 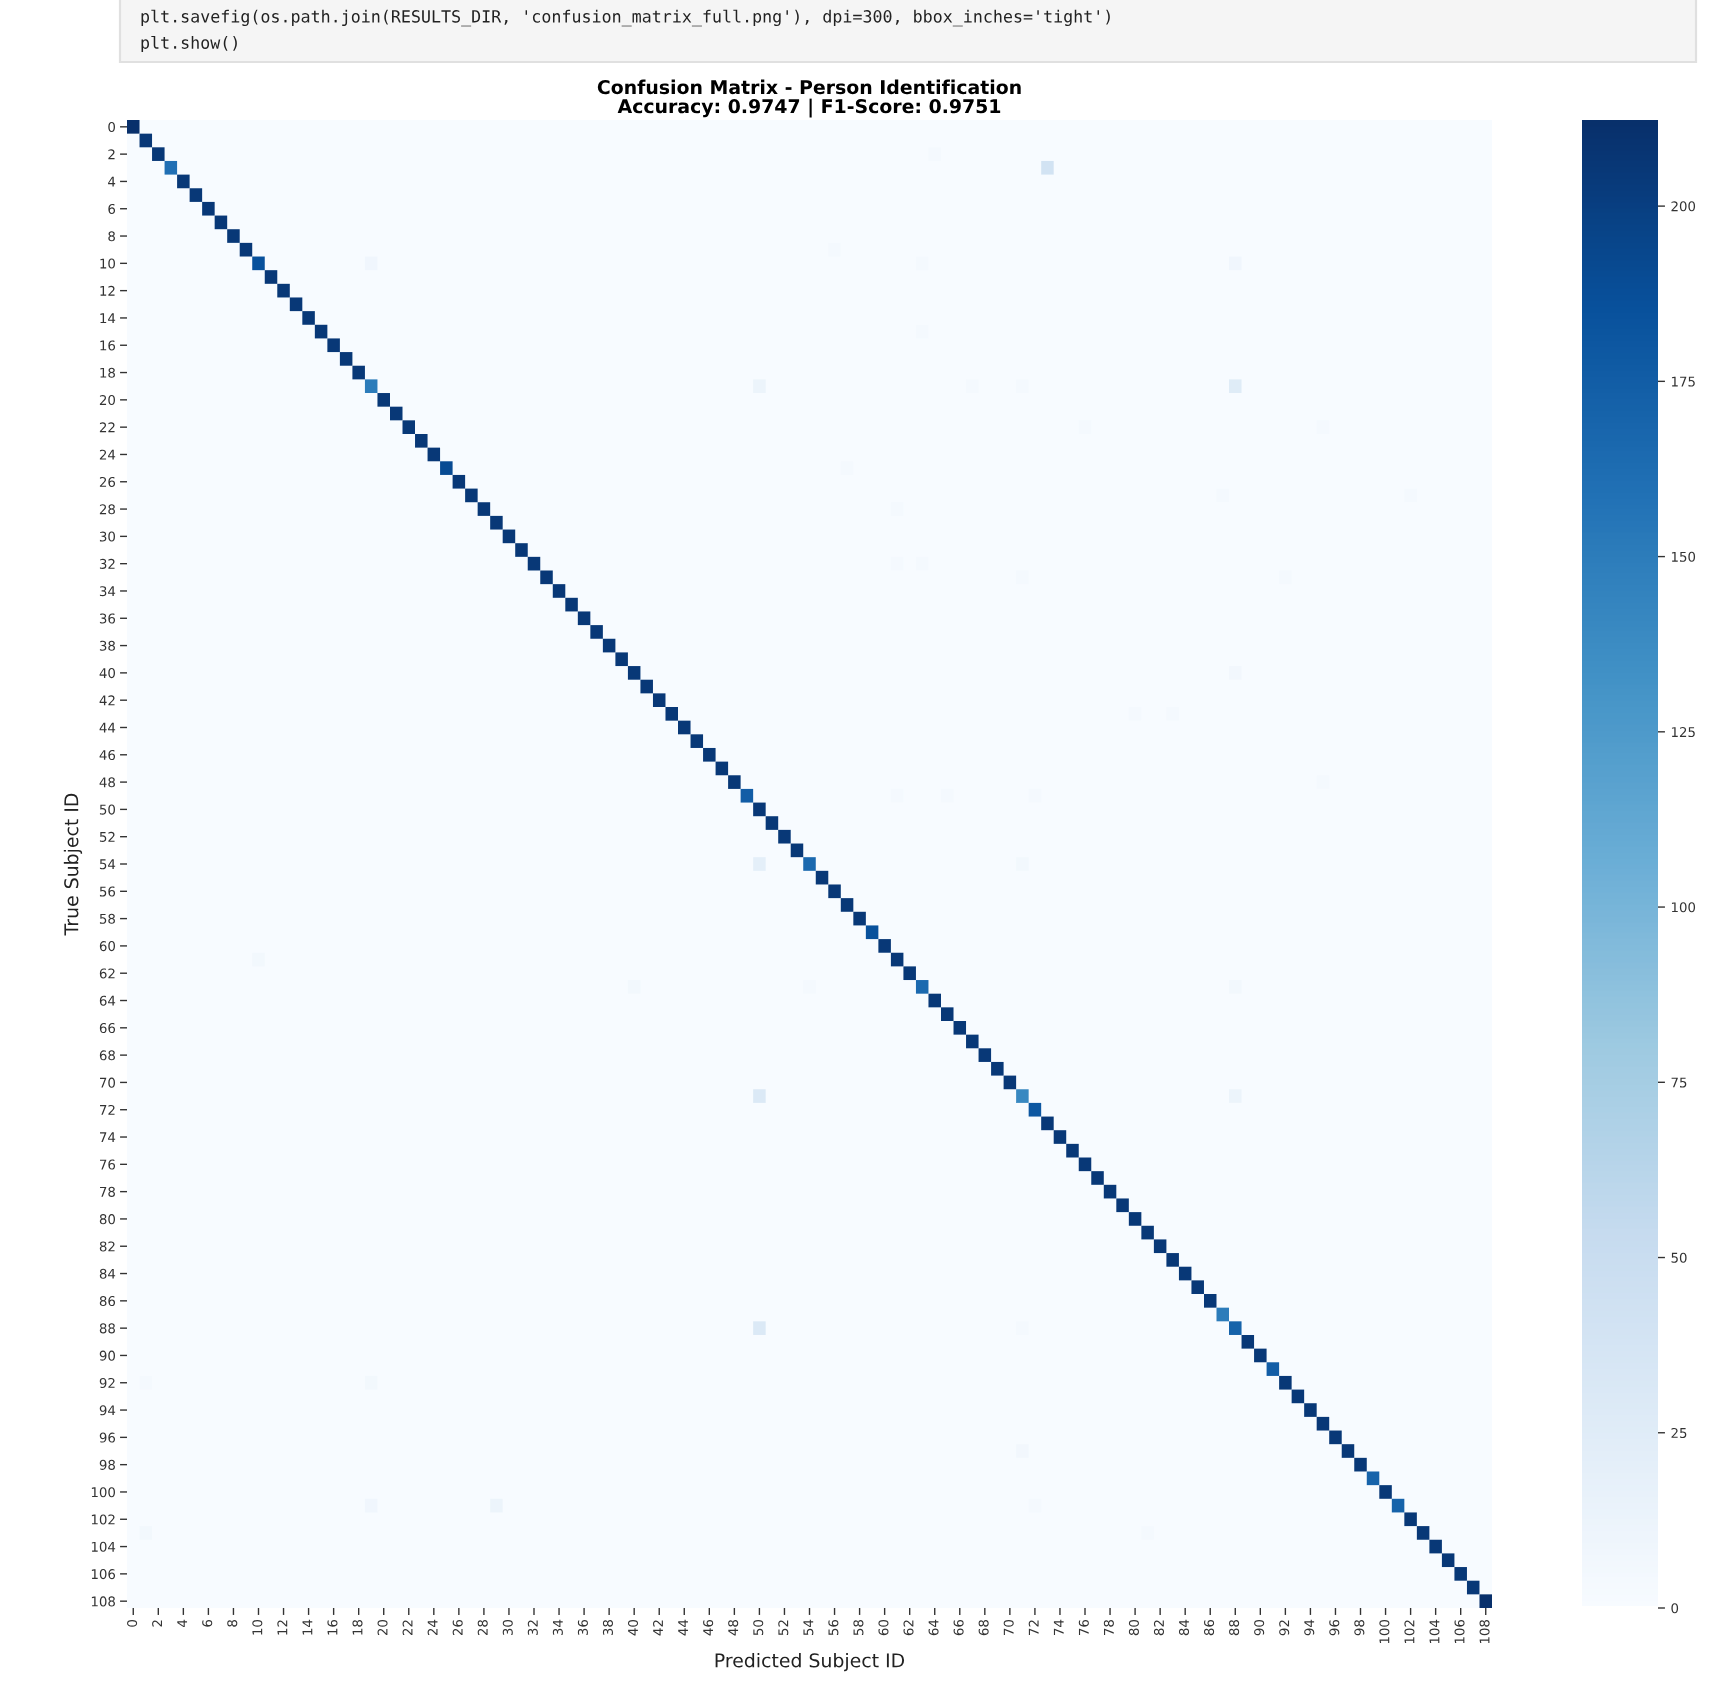 I want to click on chart-title: Confusion Matrix - Person Identification Accuracy: 0.9747 | F1-Score: 0.9751, so click(x=809, y=98).